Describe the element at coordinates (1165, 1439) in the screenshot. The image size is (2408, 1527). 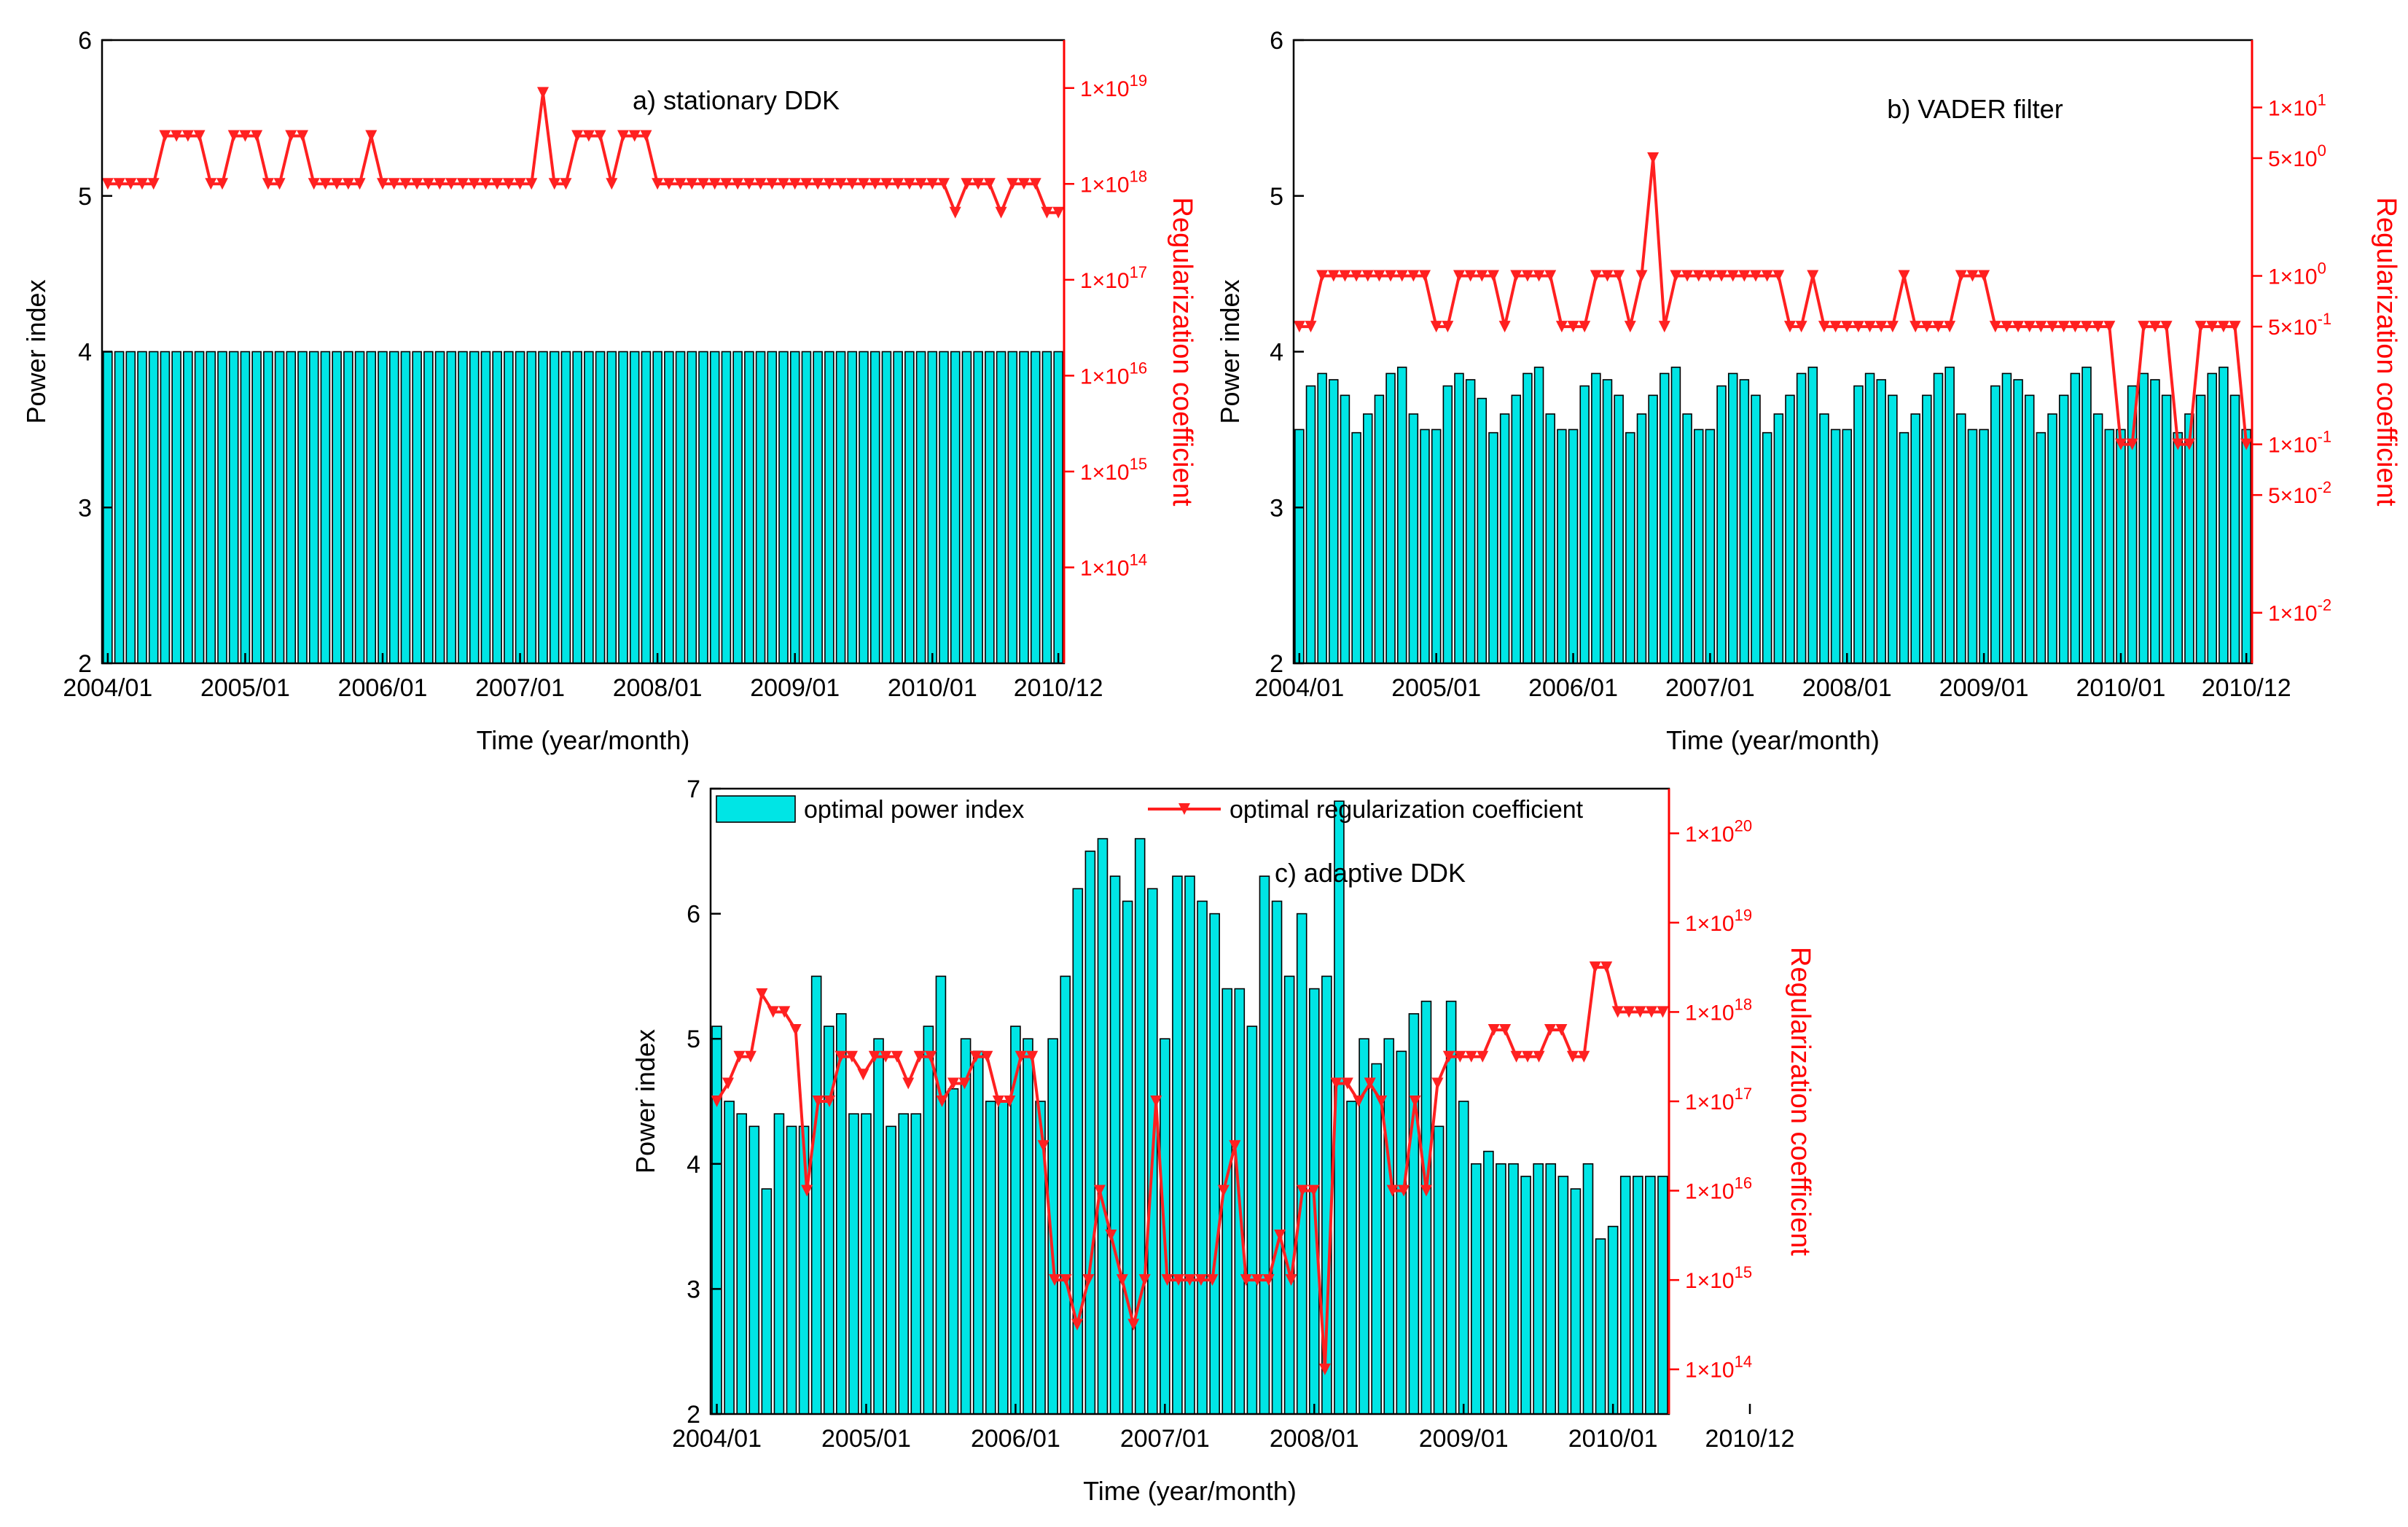
I see `x-tick-label: 2007/01` at that location.